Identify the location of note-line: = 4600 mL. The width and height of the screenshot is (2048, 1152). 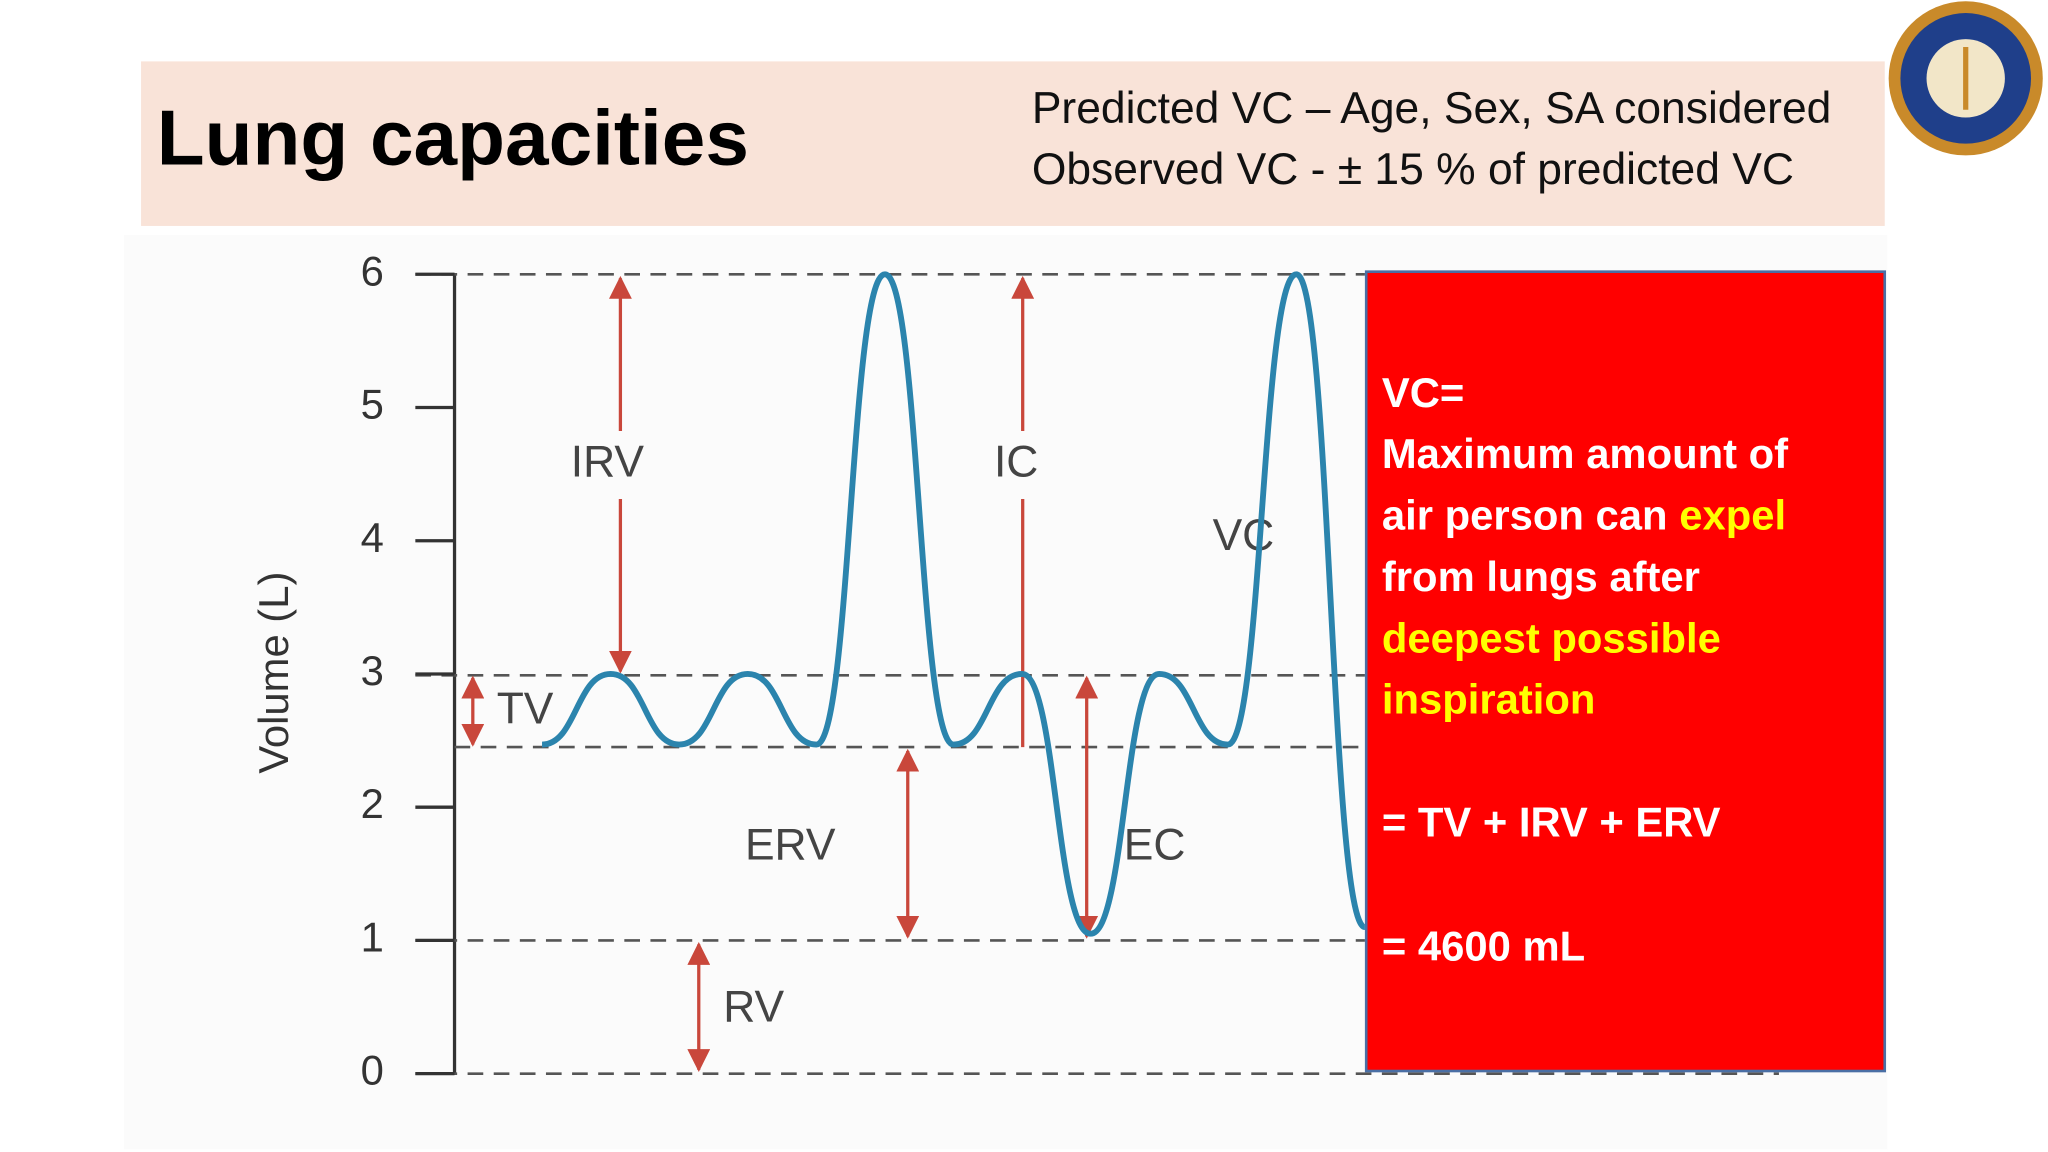
(1483, 946).